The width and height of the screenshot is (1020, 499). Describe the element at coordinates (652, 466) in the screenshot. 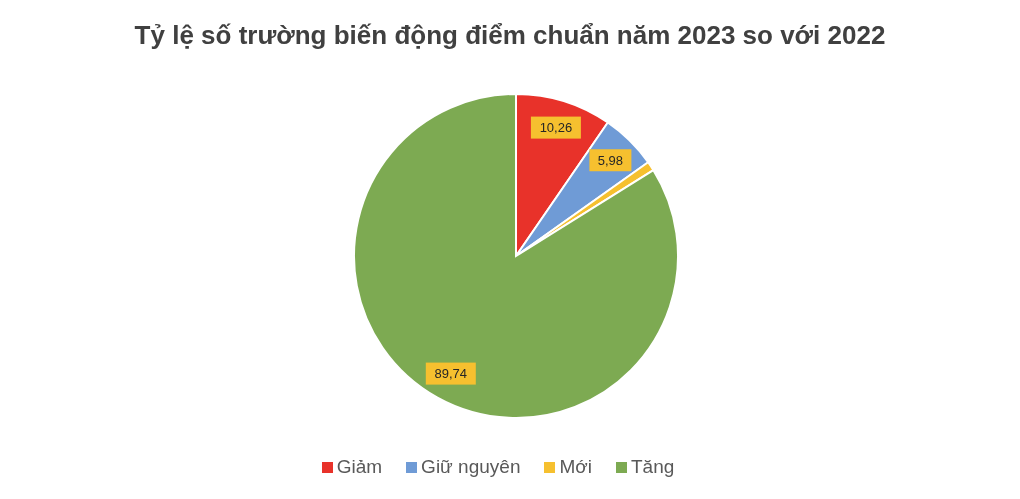

I see `legend-label: Tăng` at that location.